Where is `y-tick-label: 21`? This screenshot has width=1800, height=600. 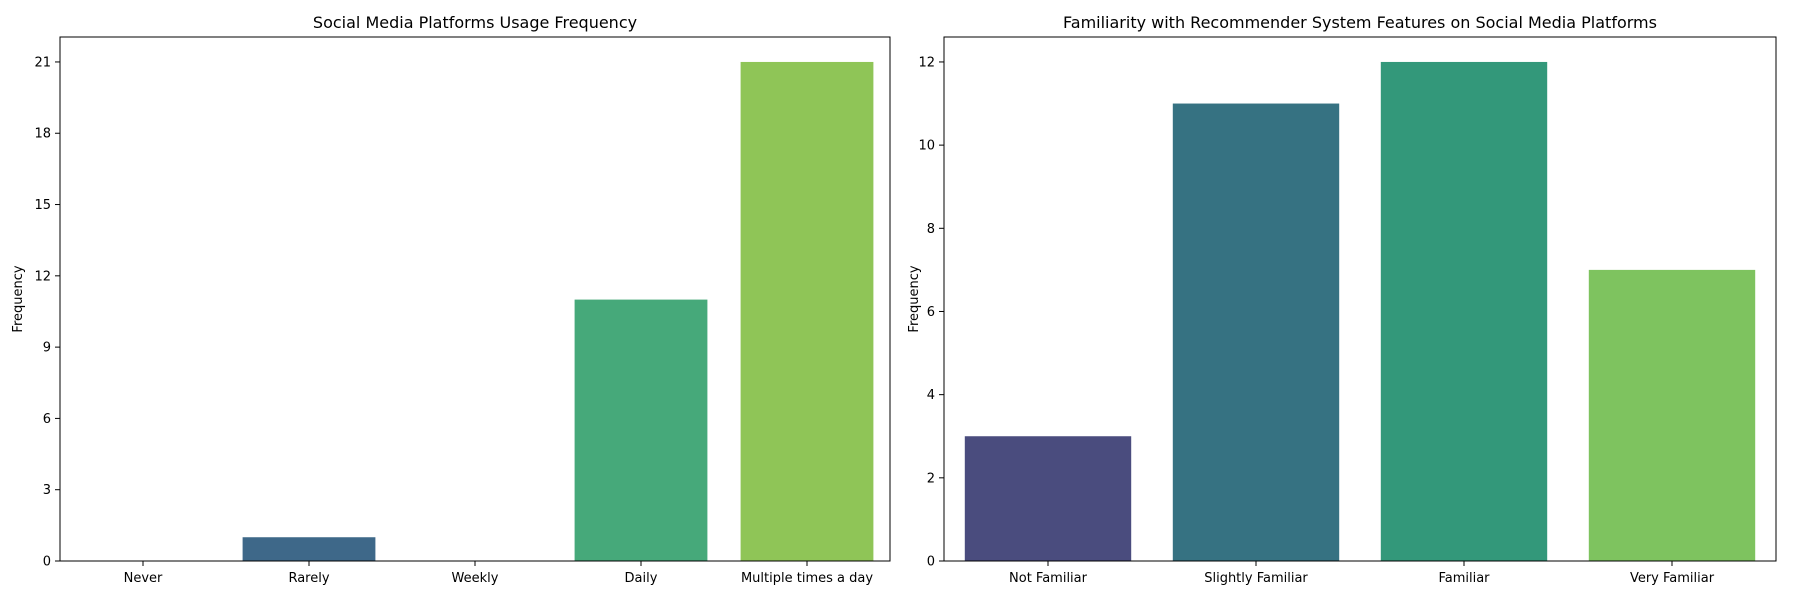
y-tick-label: 21 is located at coordinates (42, 62).